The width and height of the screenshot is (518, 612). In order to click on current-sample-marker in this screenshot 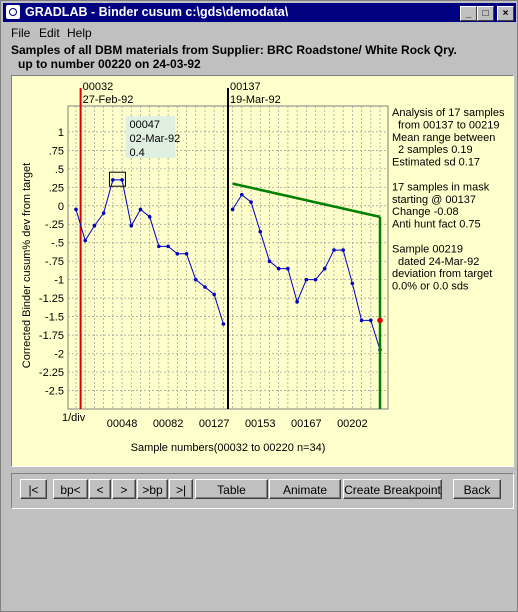, I will do `click(380, 320)`.